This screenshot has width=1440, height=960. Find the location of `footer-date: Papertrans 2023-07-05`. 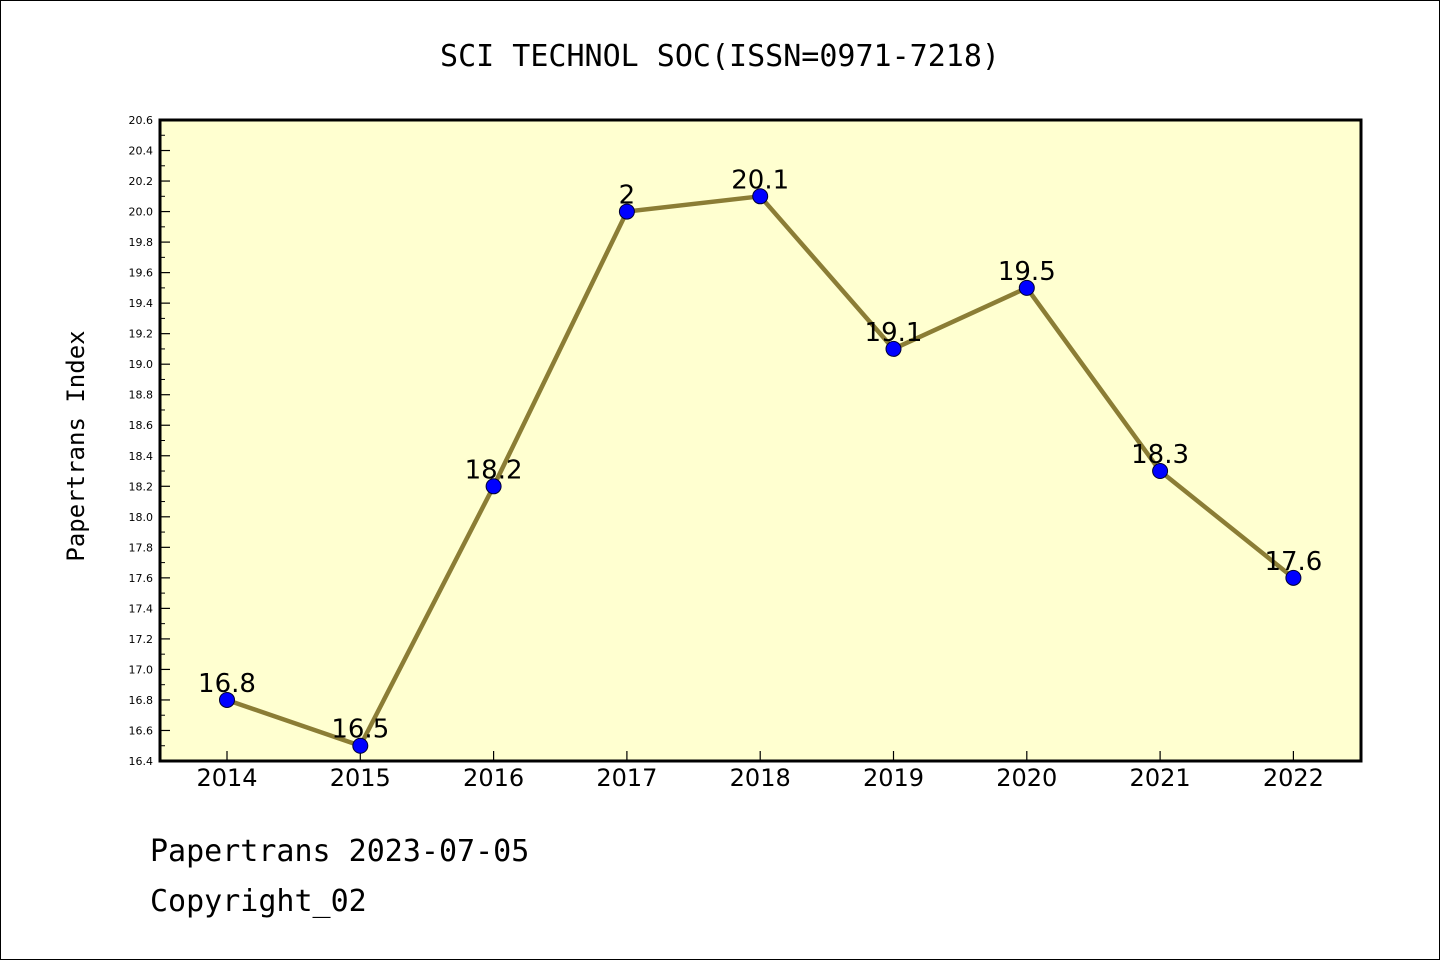

footer-date: Papertrans 2023-07-05 is located at coordinates (340, 851).